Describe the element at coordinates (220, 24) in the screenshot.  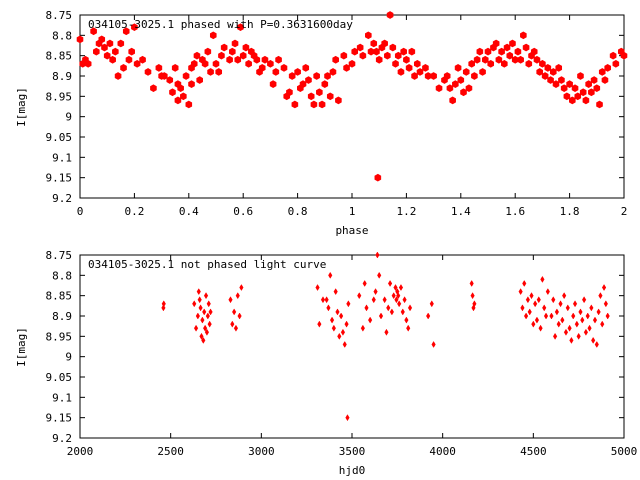
I see `plot-title: 034105-3025.1 phased with P=0.3631600day` at that location.